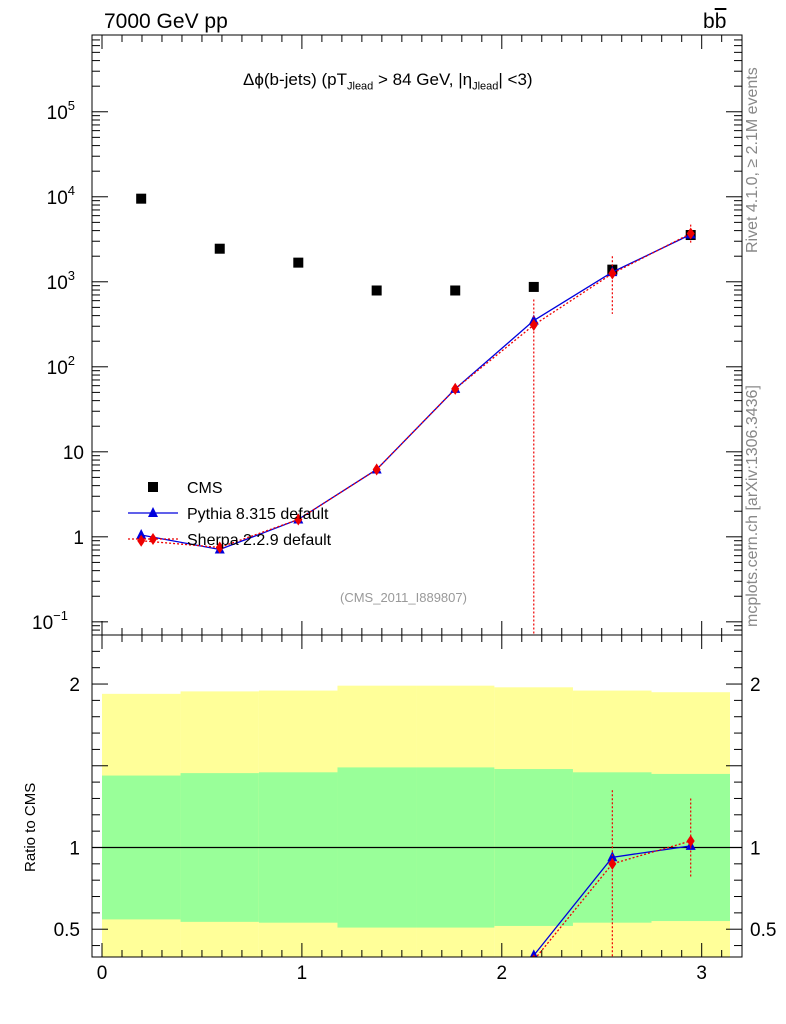 This screenshot has height=1024, width=786. What do you see at coordinates (709, 21) in the screenshot?
I see `header-right-b: b` at bounding box center [709, 21].